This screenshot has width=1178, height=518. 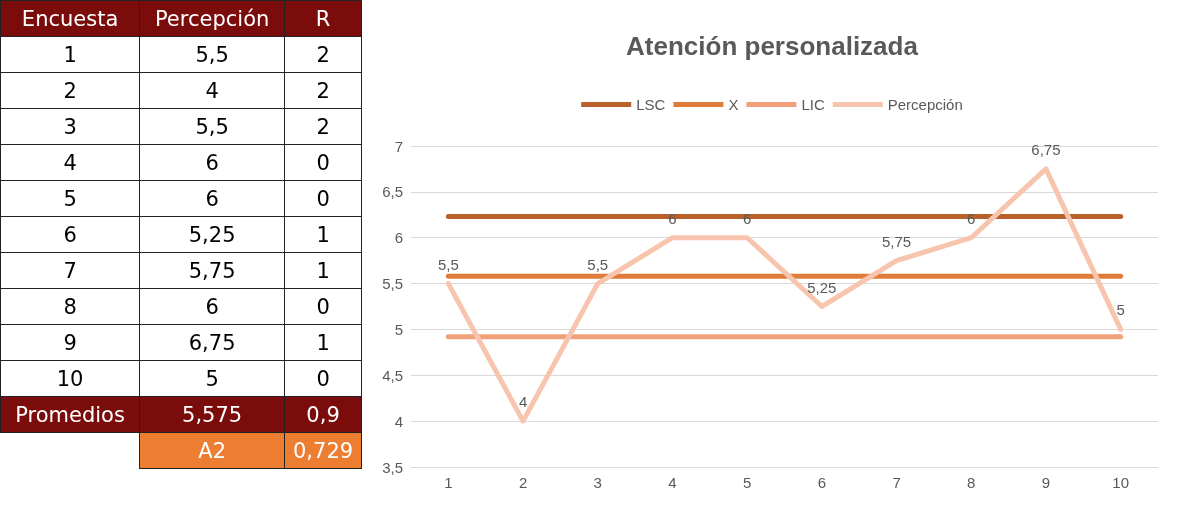 I want to click on summary-cell: 0,9, so click(x=323, y=414).